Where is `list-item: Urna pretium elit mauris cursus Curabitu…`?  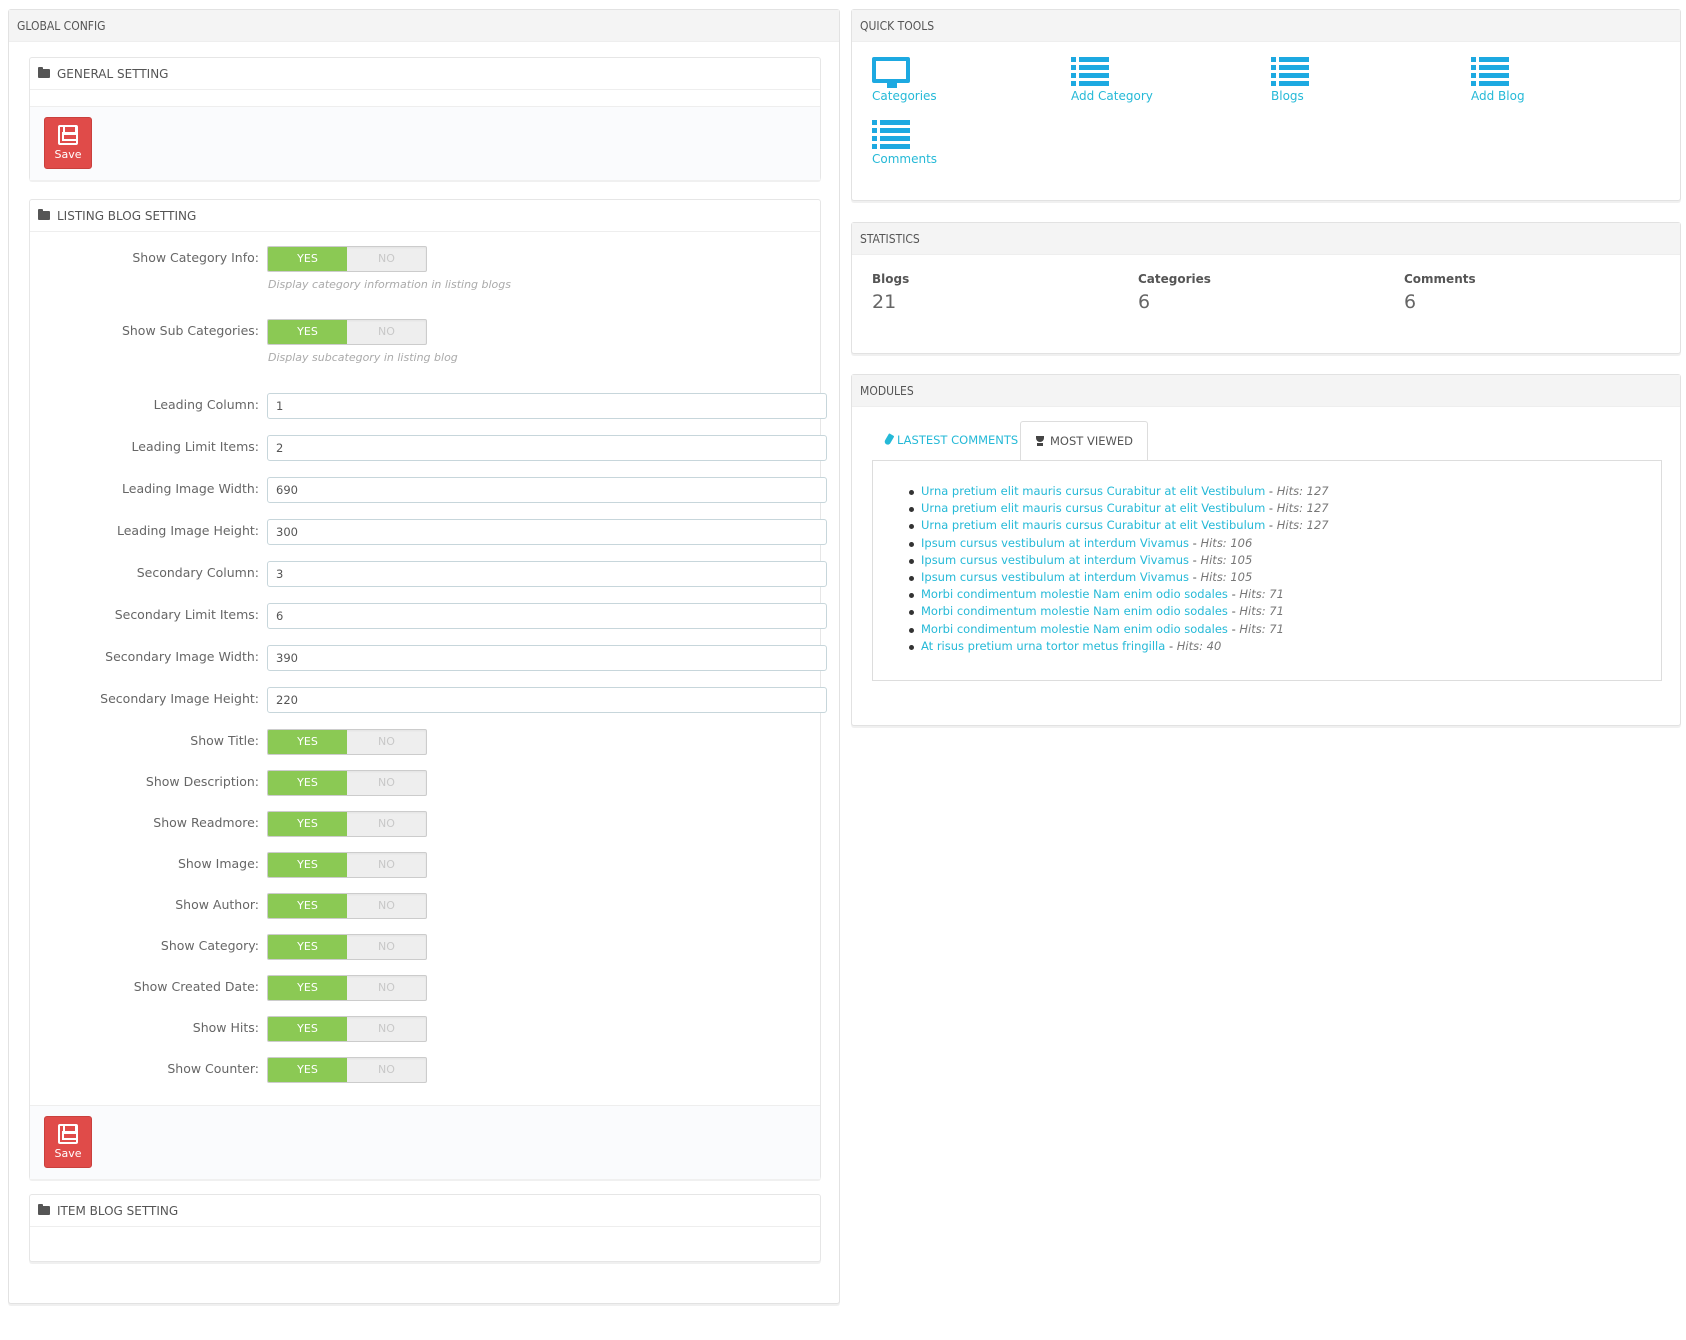 list-item: Urna pretium elit mauris cursus Curabitu… is located at coordinates (1285, 508).